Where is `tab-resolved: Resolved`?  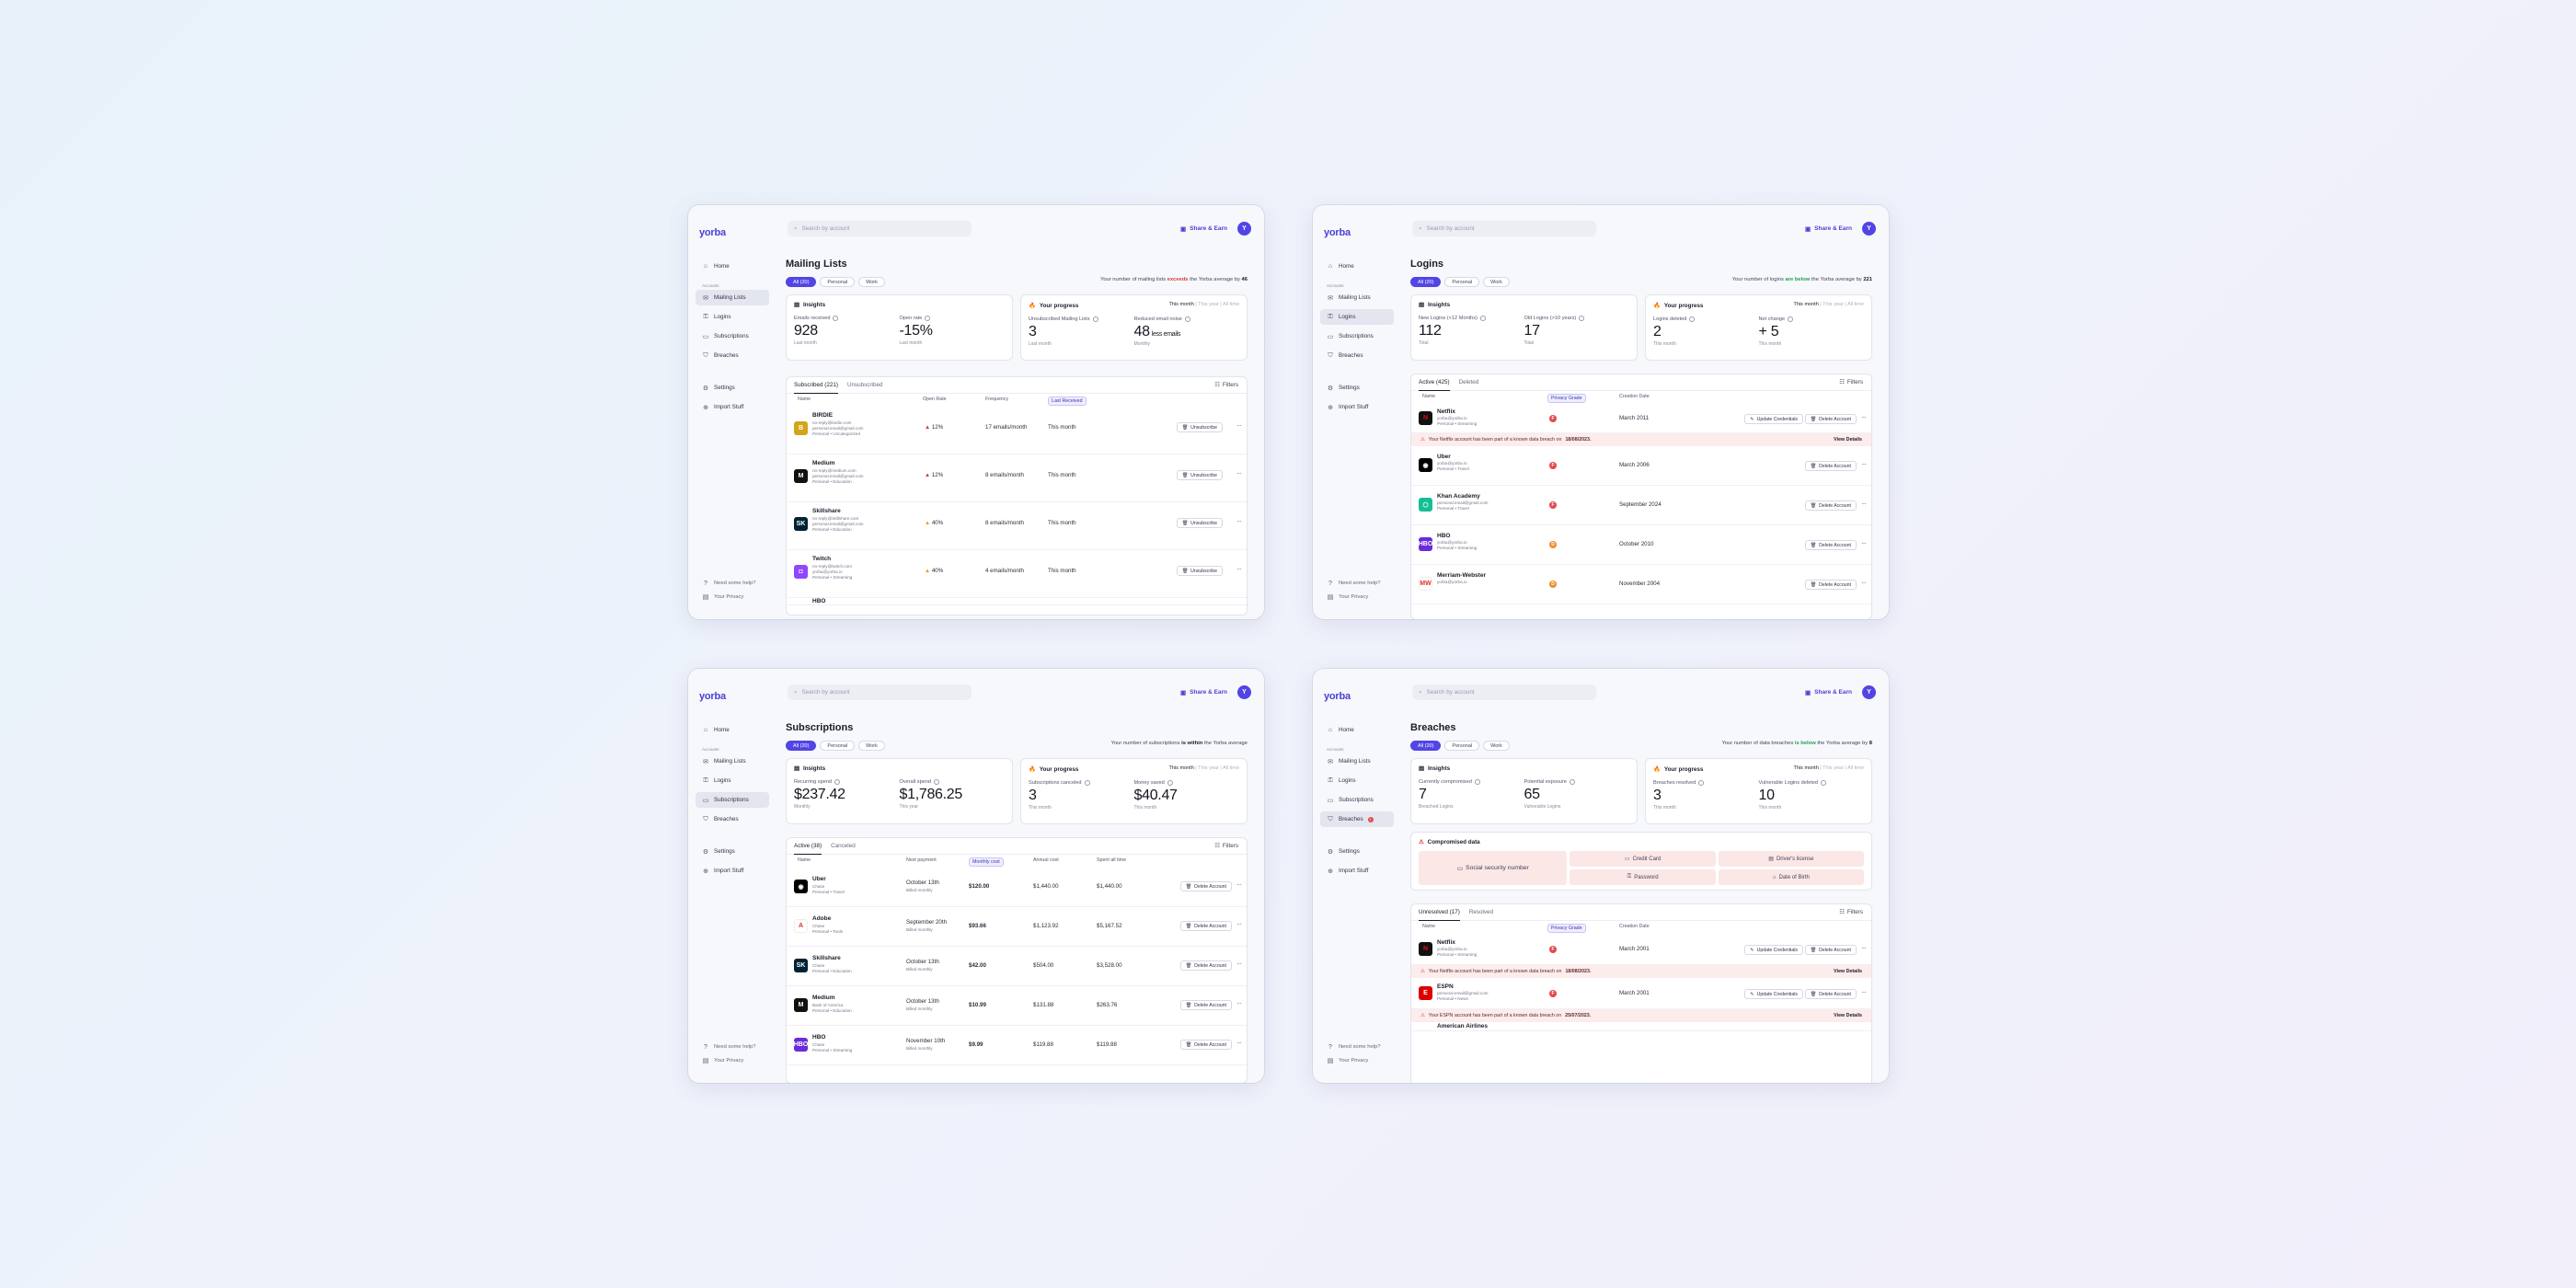 tab-resolved: Resolved is located at coordinates (1481, 912).